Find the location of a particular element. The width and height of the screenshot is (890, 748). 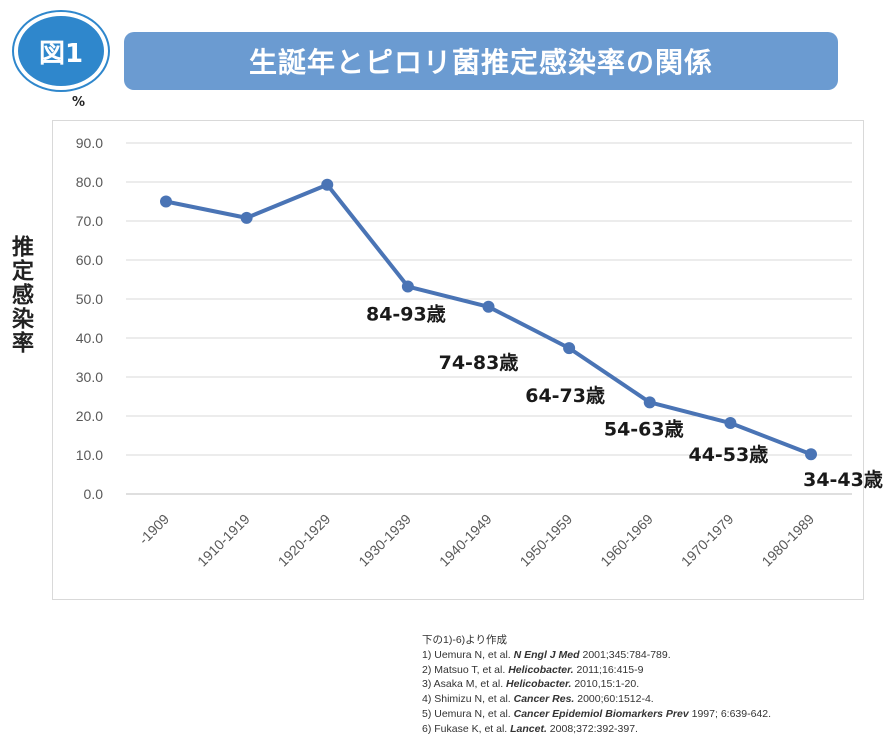

y-tick-label: 40.0 is located at coordinates (89, 338).